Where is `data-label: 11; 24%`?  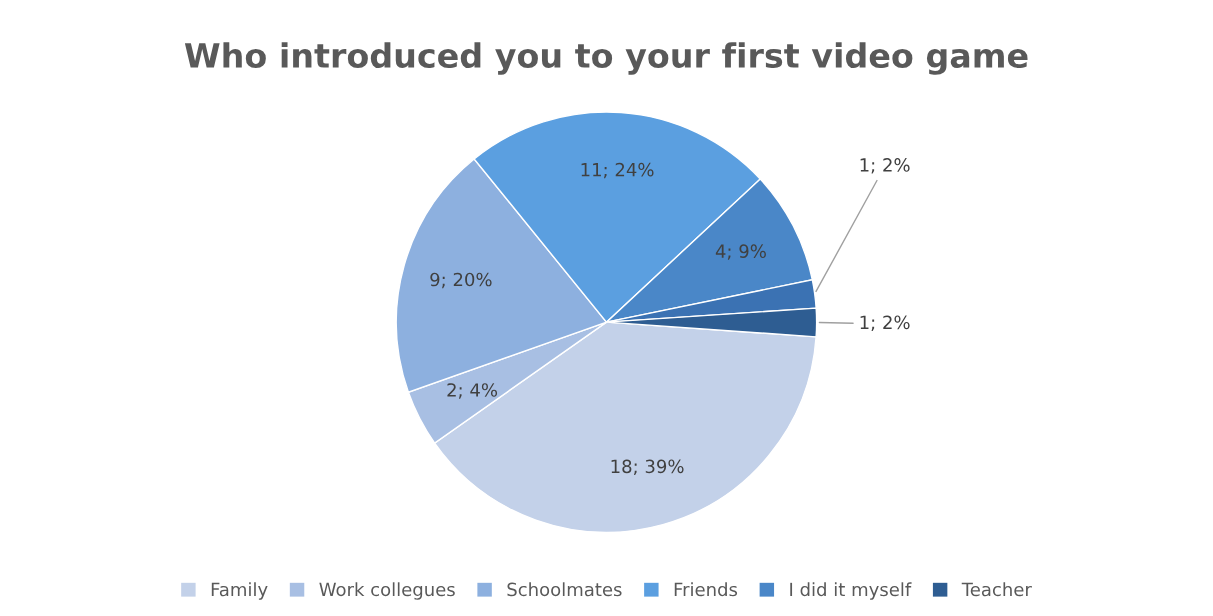
data-label: 11; 24% is located at coordinates (617, 170).